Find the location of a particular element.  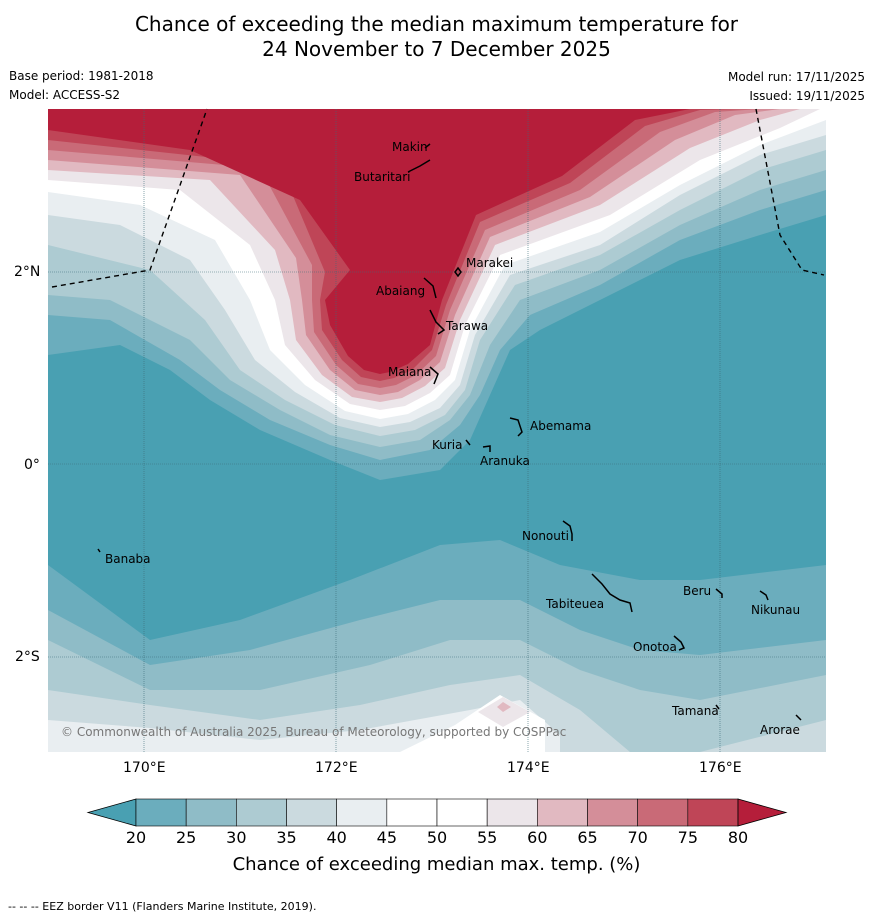

model-run: Model run: 17/11/2025 is located at coordinates (796, 77).